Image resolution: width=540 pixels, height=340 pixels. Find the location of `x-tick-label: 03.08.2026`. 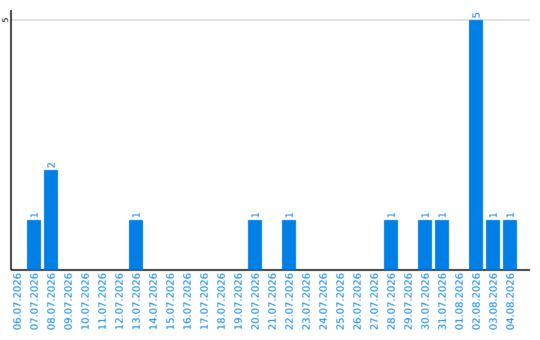

x-tick-label: 03.08.2026 is located at coordinates (493, 302).